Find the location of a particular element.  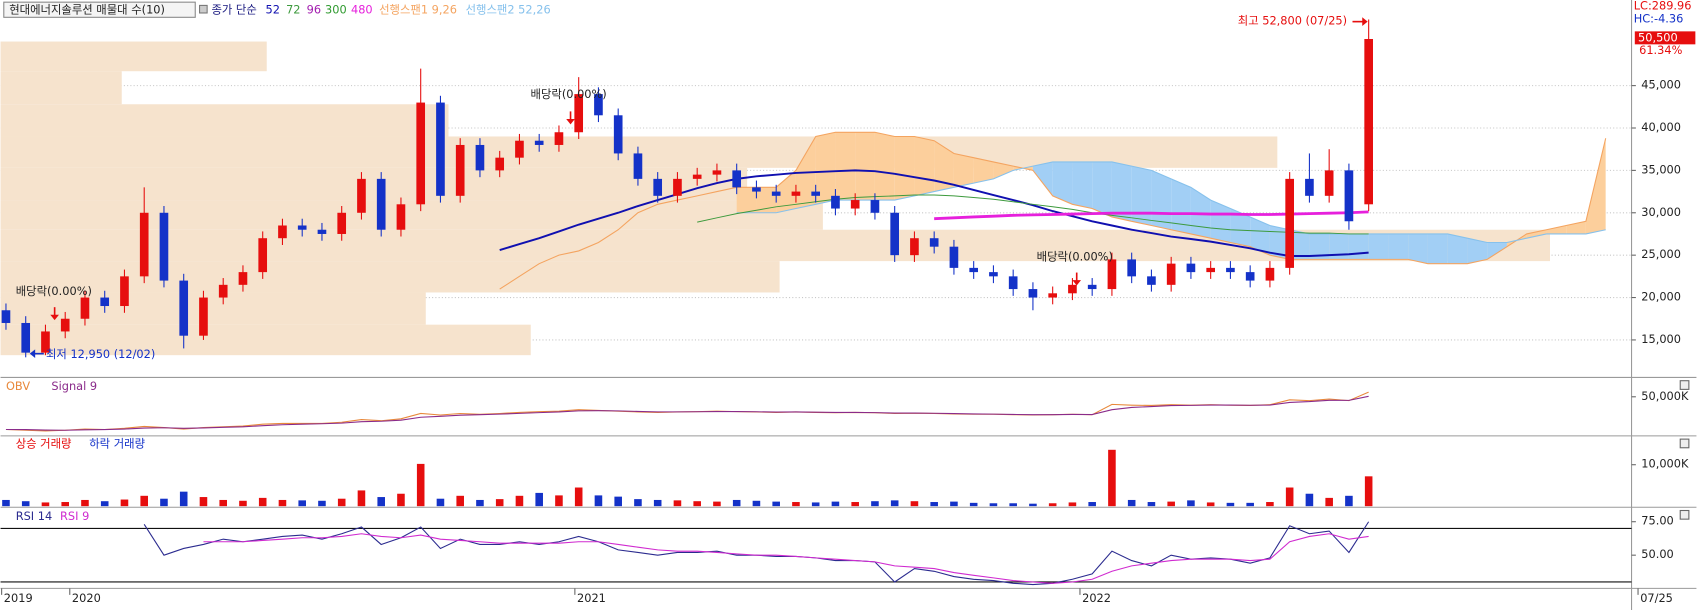

chart-title: 현대에너지솔루션 매물대 수(10) is located at coordinates (87, 9).